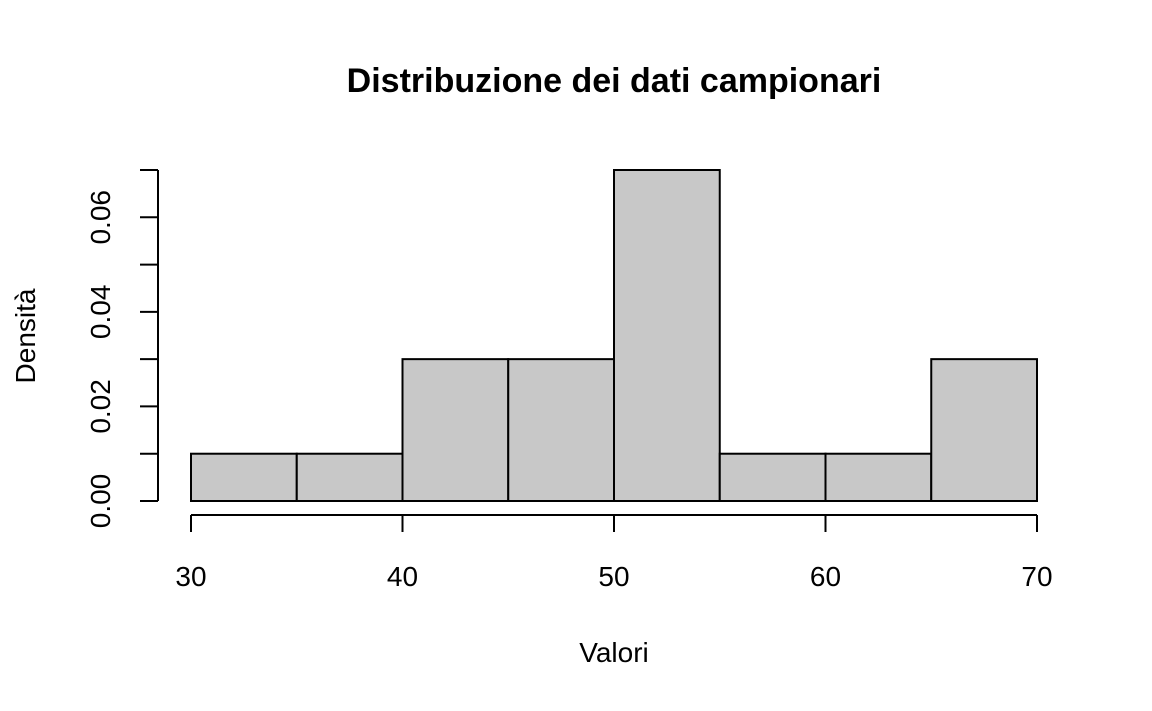 Image resolution: width=1152 pixels, height=711 pixels. I want to click on x-axis: 30 40 50 60 70, so click(614, 553).